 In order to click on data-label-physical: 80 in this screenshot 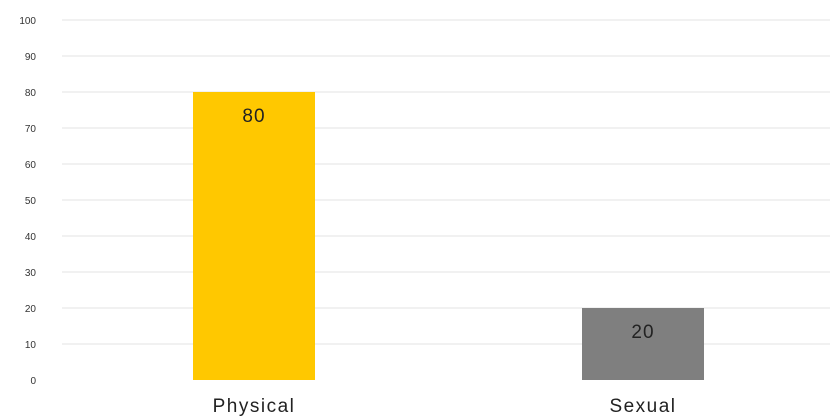, I will do `click(253, 116)`.